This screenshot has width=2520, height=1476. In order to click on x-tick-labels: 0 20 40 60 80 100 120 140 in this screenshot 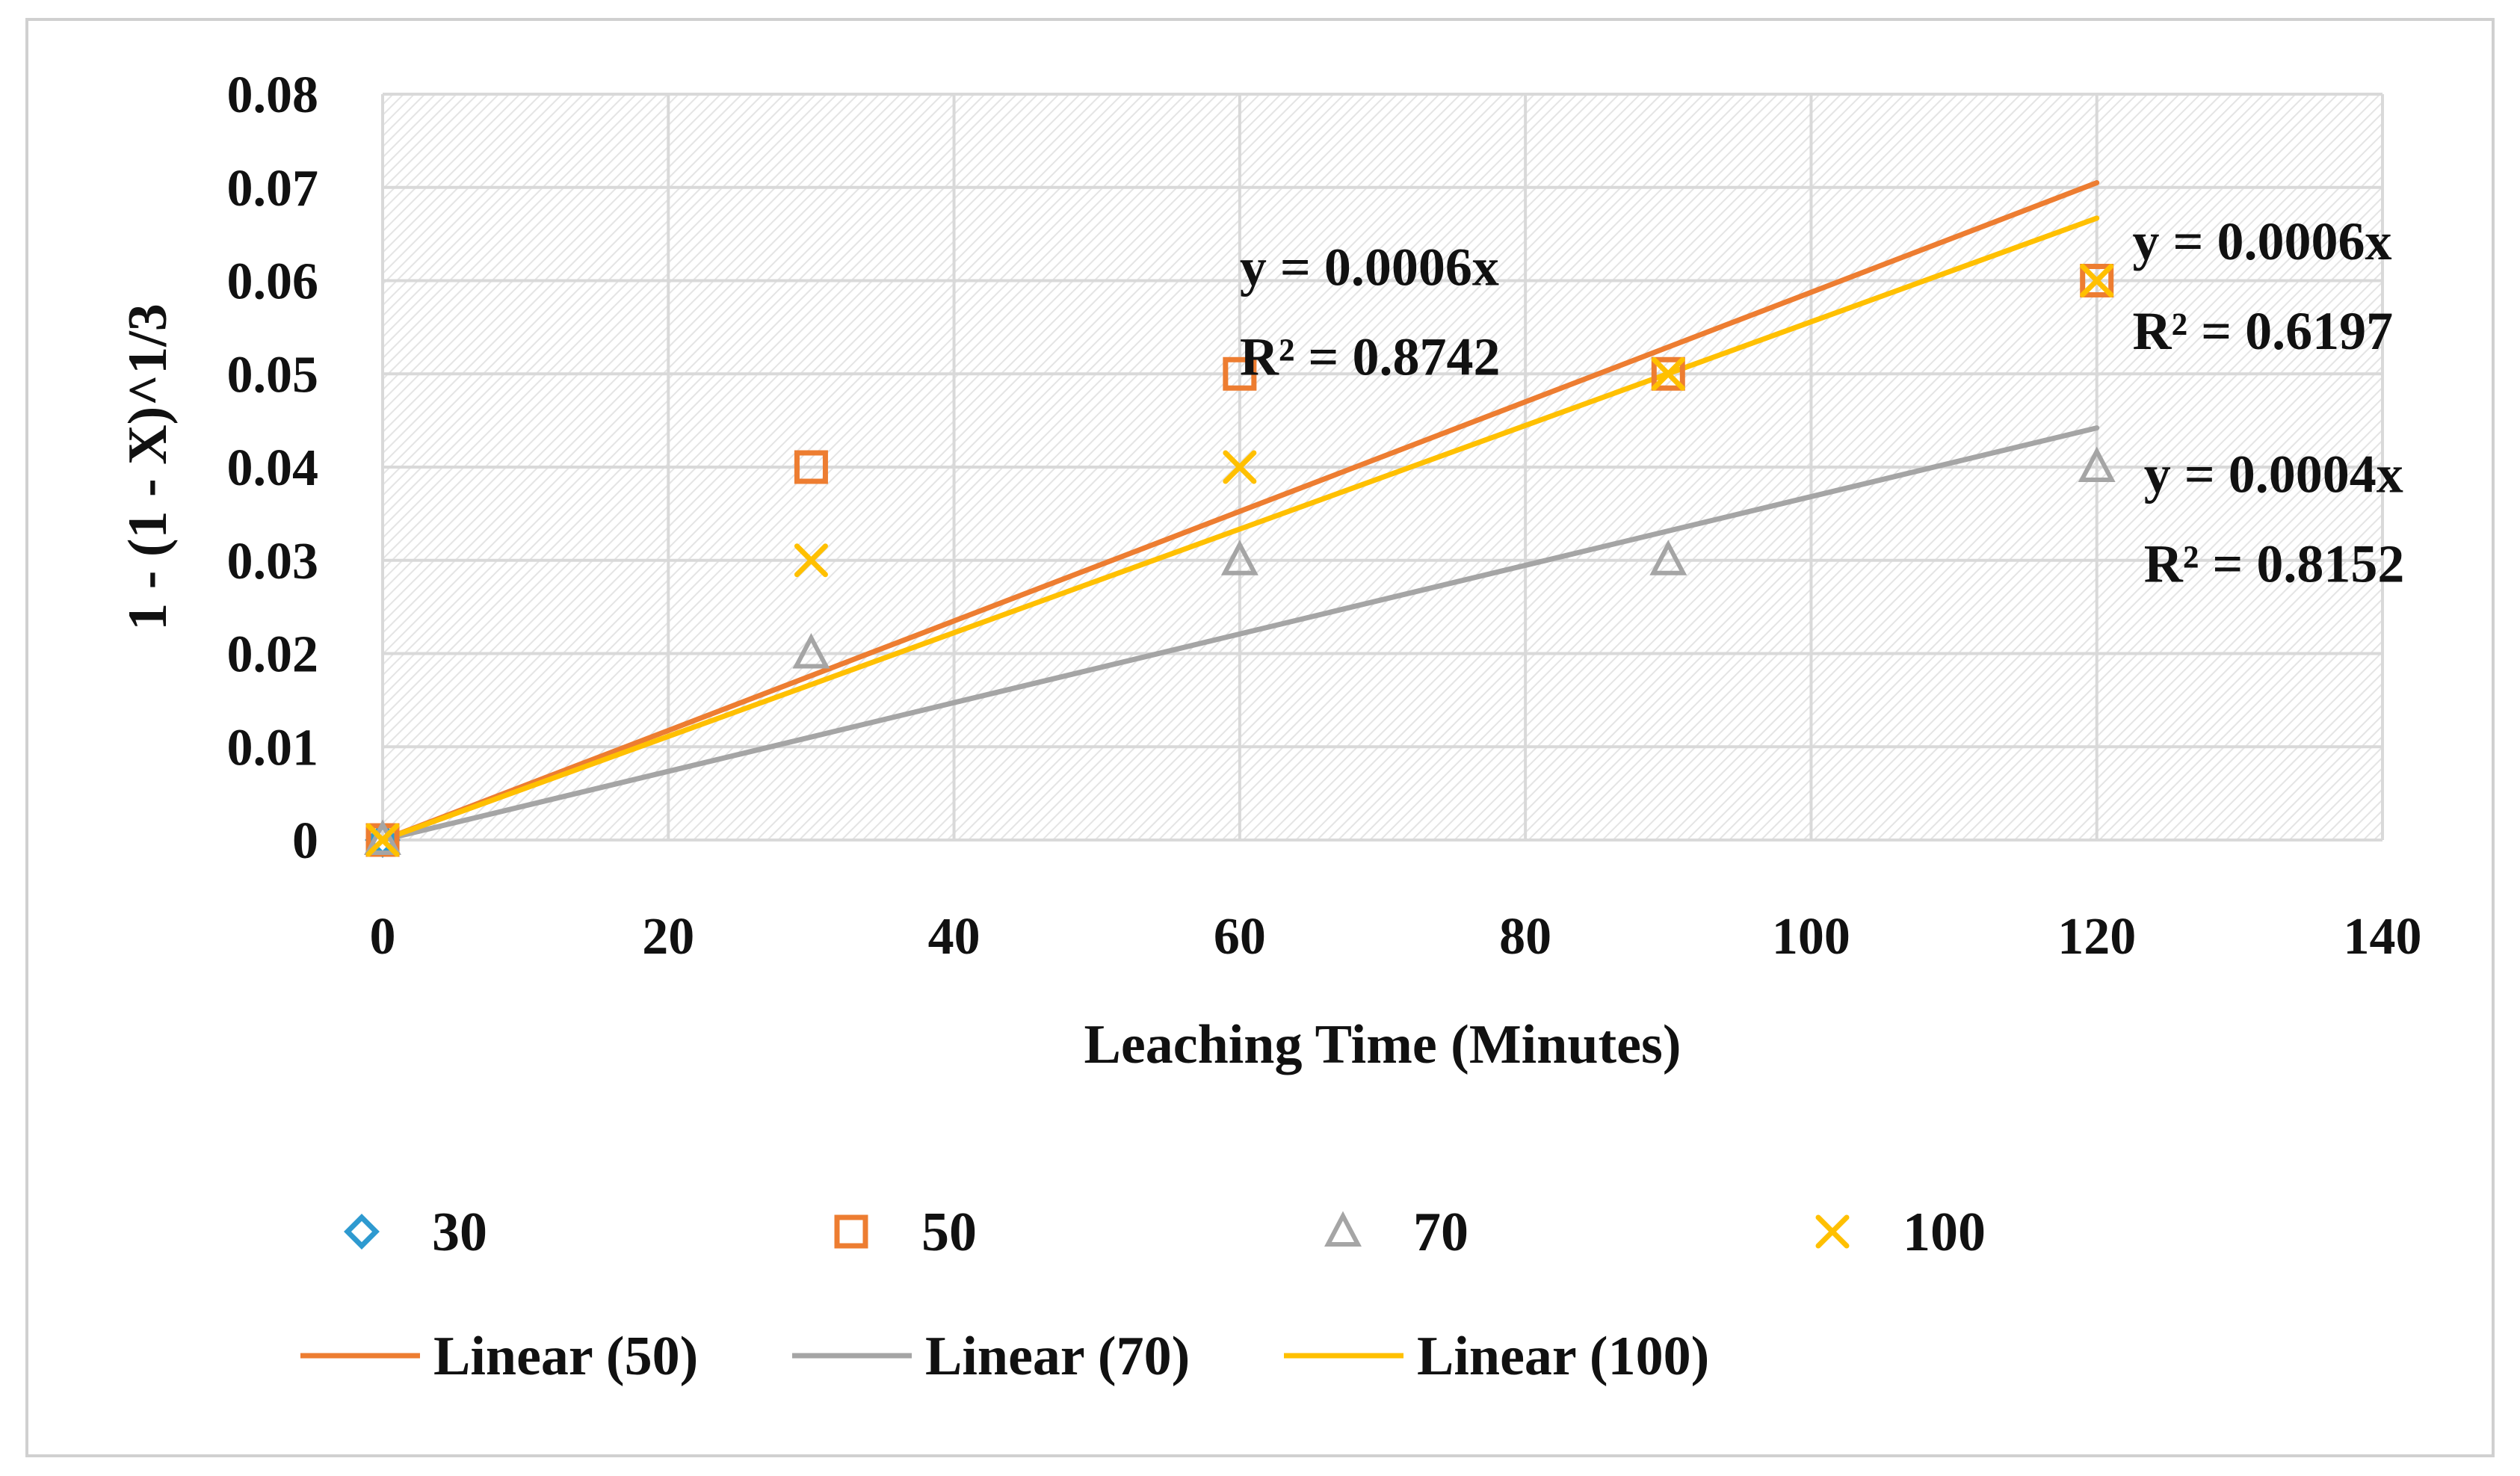, I will do `click(1396, 937)`.